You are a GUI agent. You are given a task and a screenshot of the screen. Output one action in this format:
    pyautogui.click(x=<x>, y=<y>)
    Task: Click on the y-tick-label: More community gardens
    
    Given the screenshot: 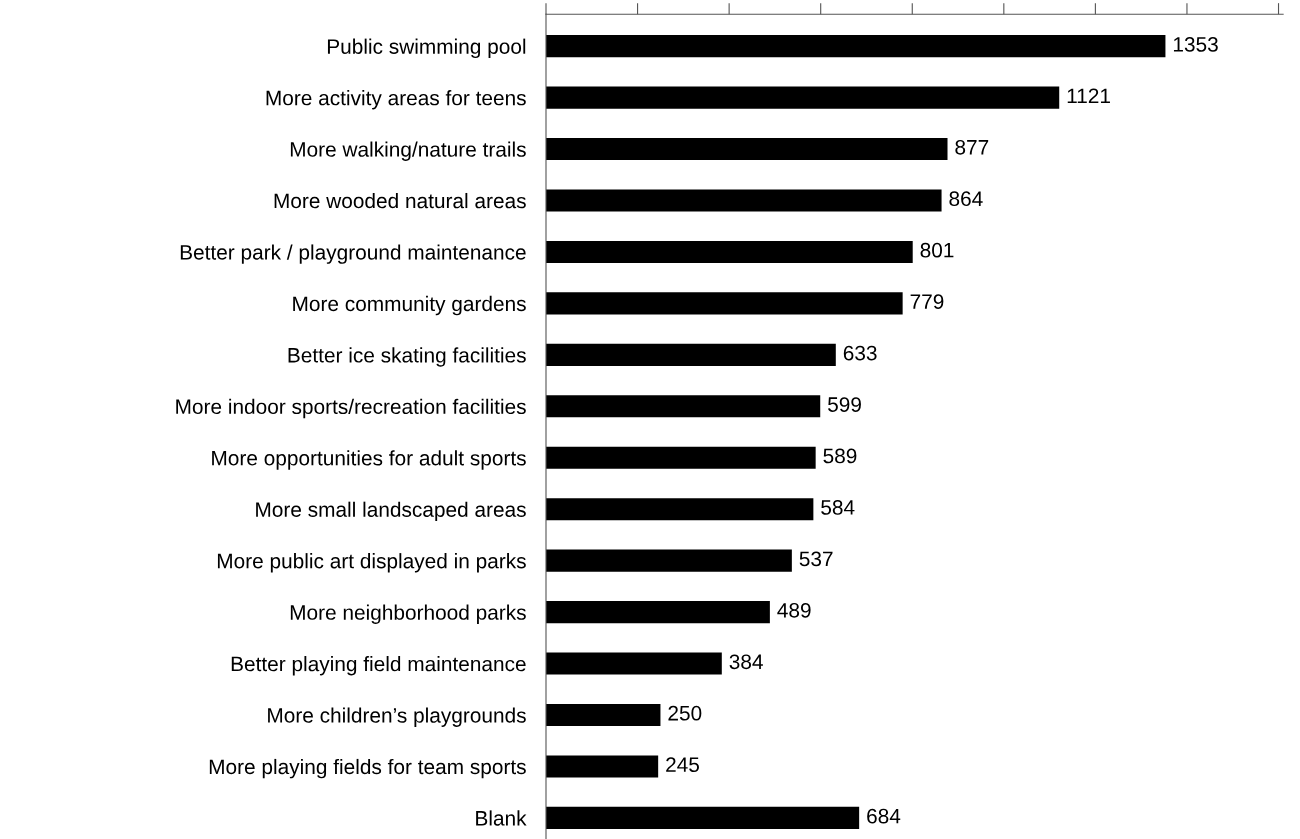 What is the action you would take?
    pyautogui.click(x=409, y=305)
    